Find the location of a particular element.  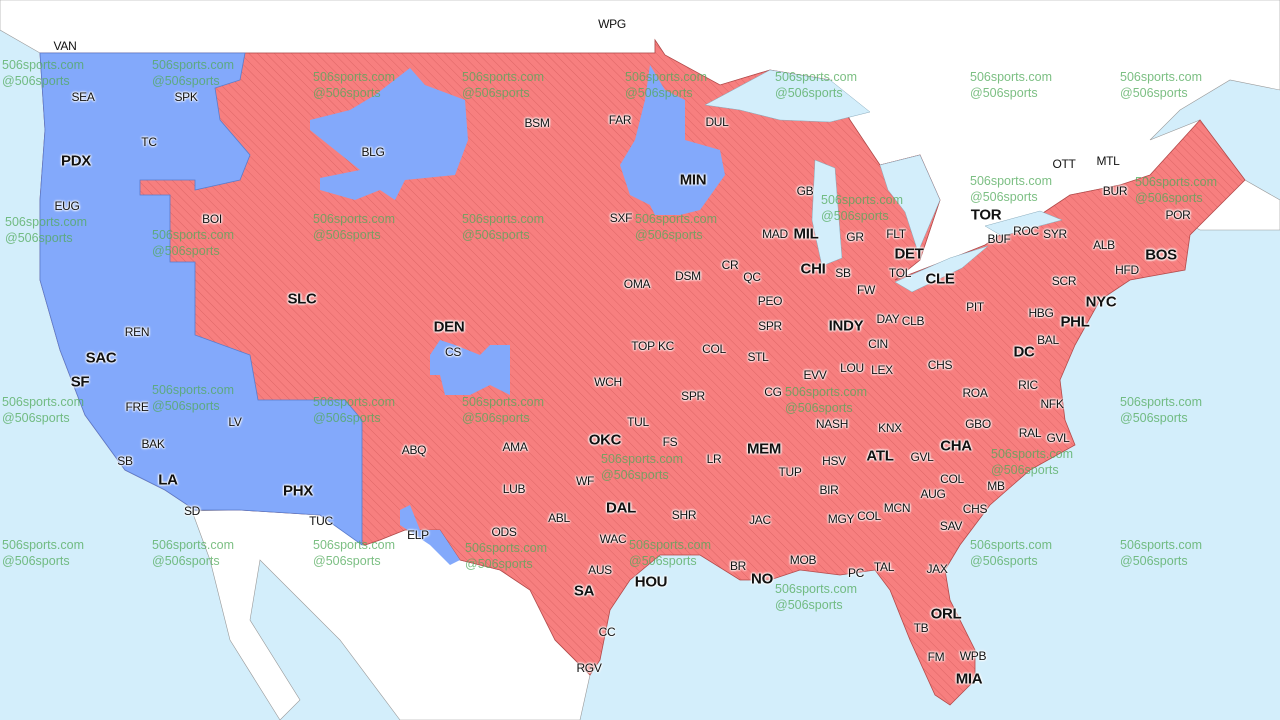

city-label: RAL is located at coordinates (1030, 433).